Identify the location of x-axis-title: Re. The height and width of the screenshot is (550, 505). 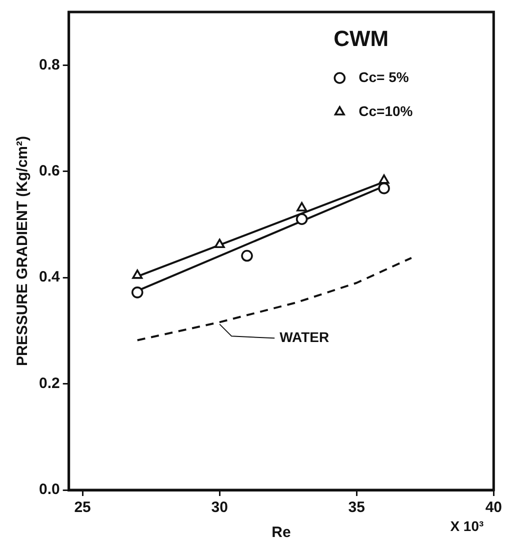
(281, 533).